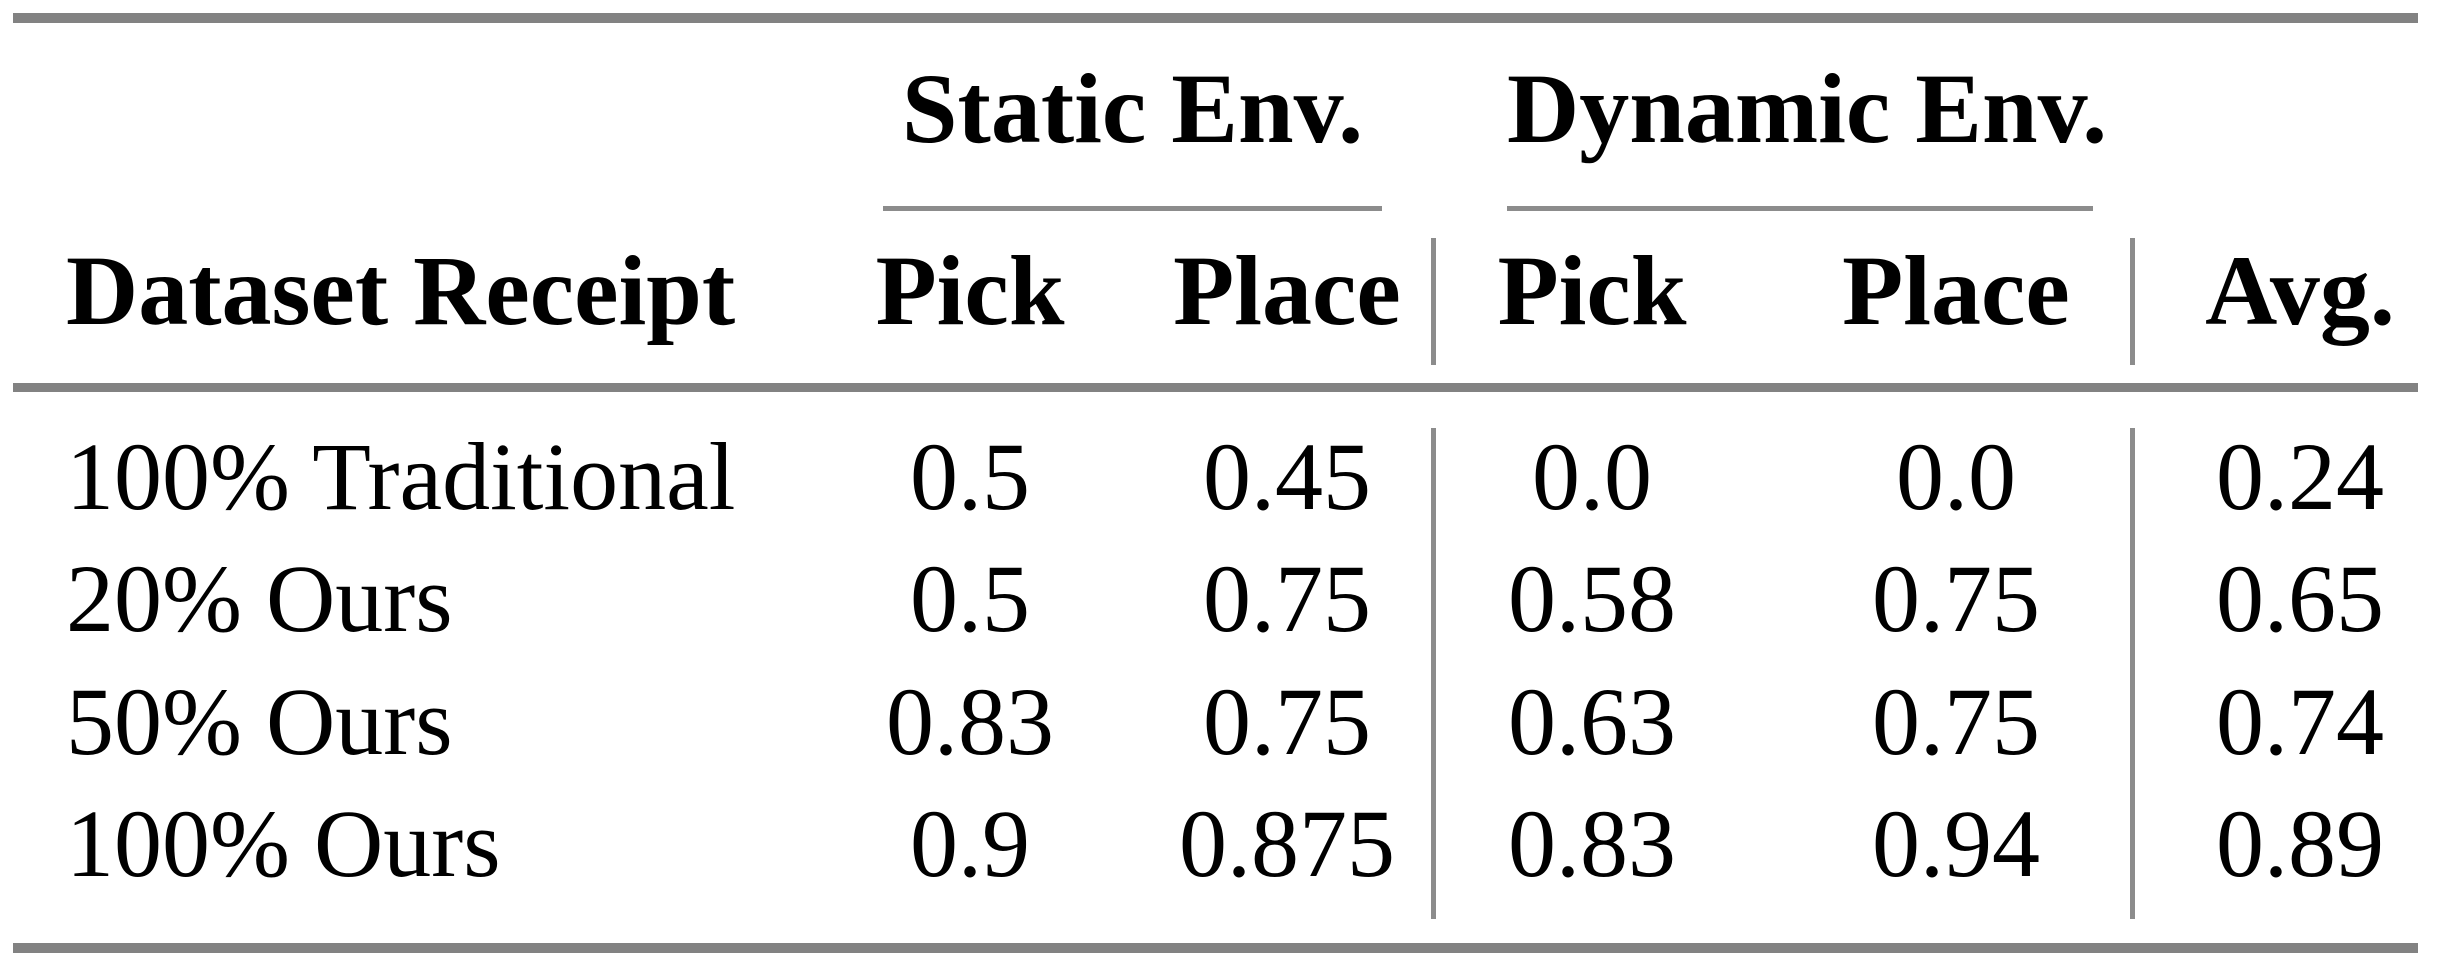 This screenshot has height=966, width=2440. I want to click on column-header-avg: Avg., so click(2300, 290).